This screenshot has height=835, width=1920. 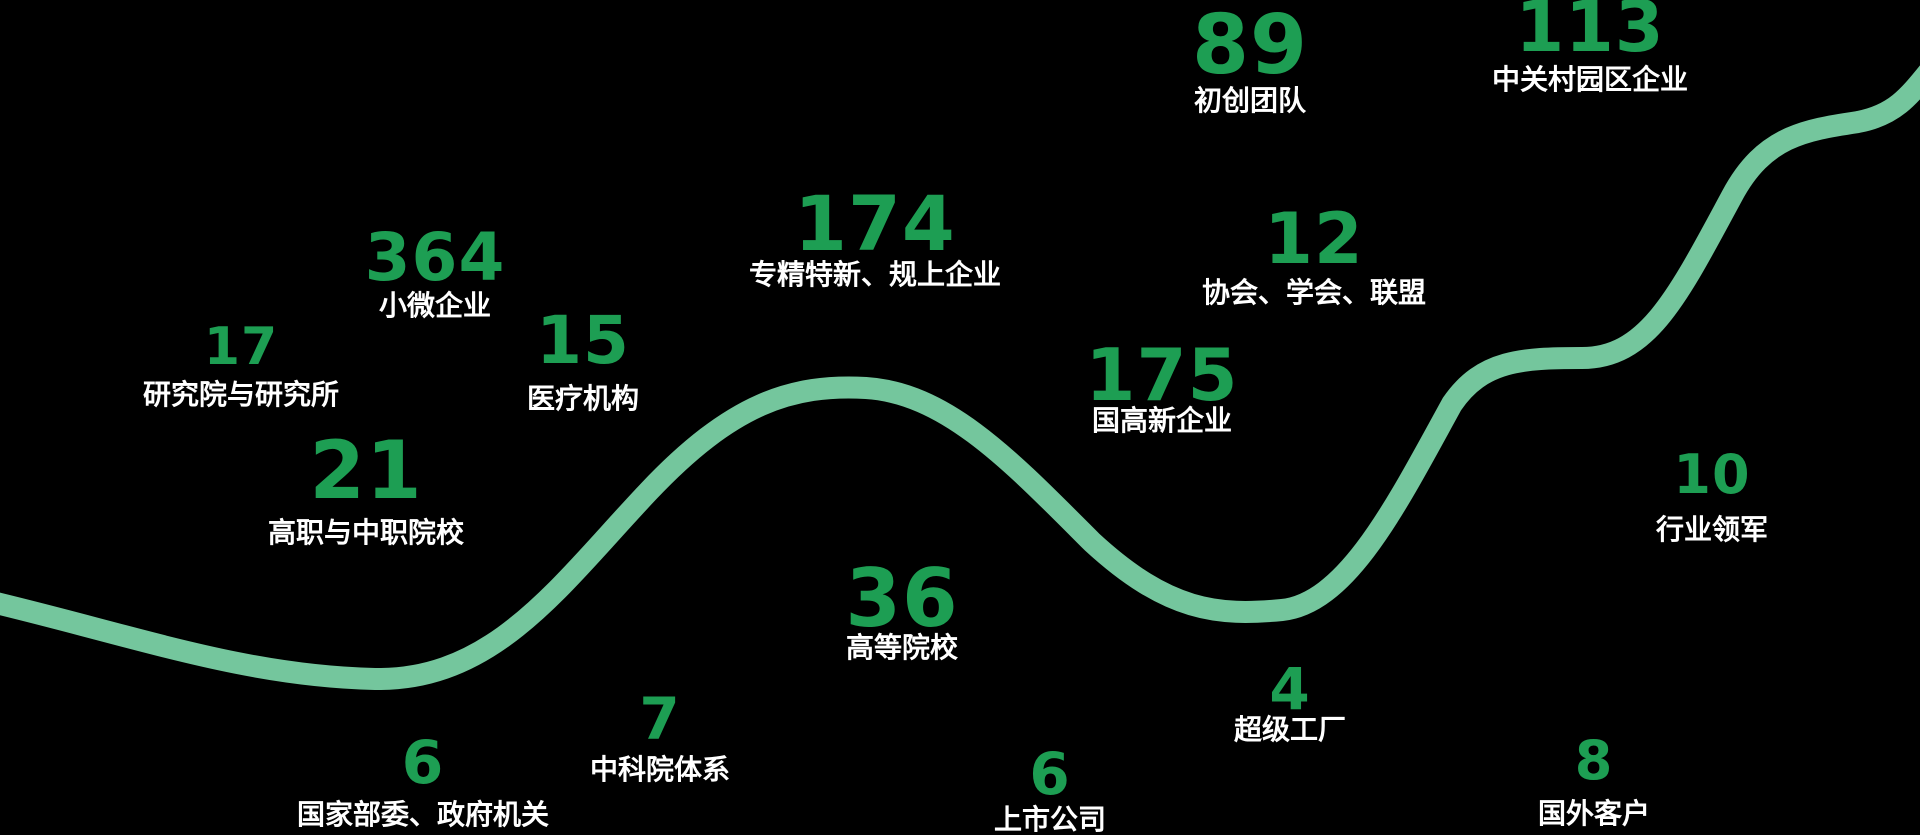 What do you see at coordinates (1712, 474) in the screenshot?
I see `stat-value: 10` at bounding box center [1712, 474].